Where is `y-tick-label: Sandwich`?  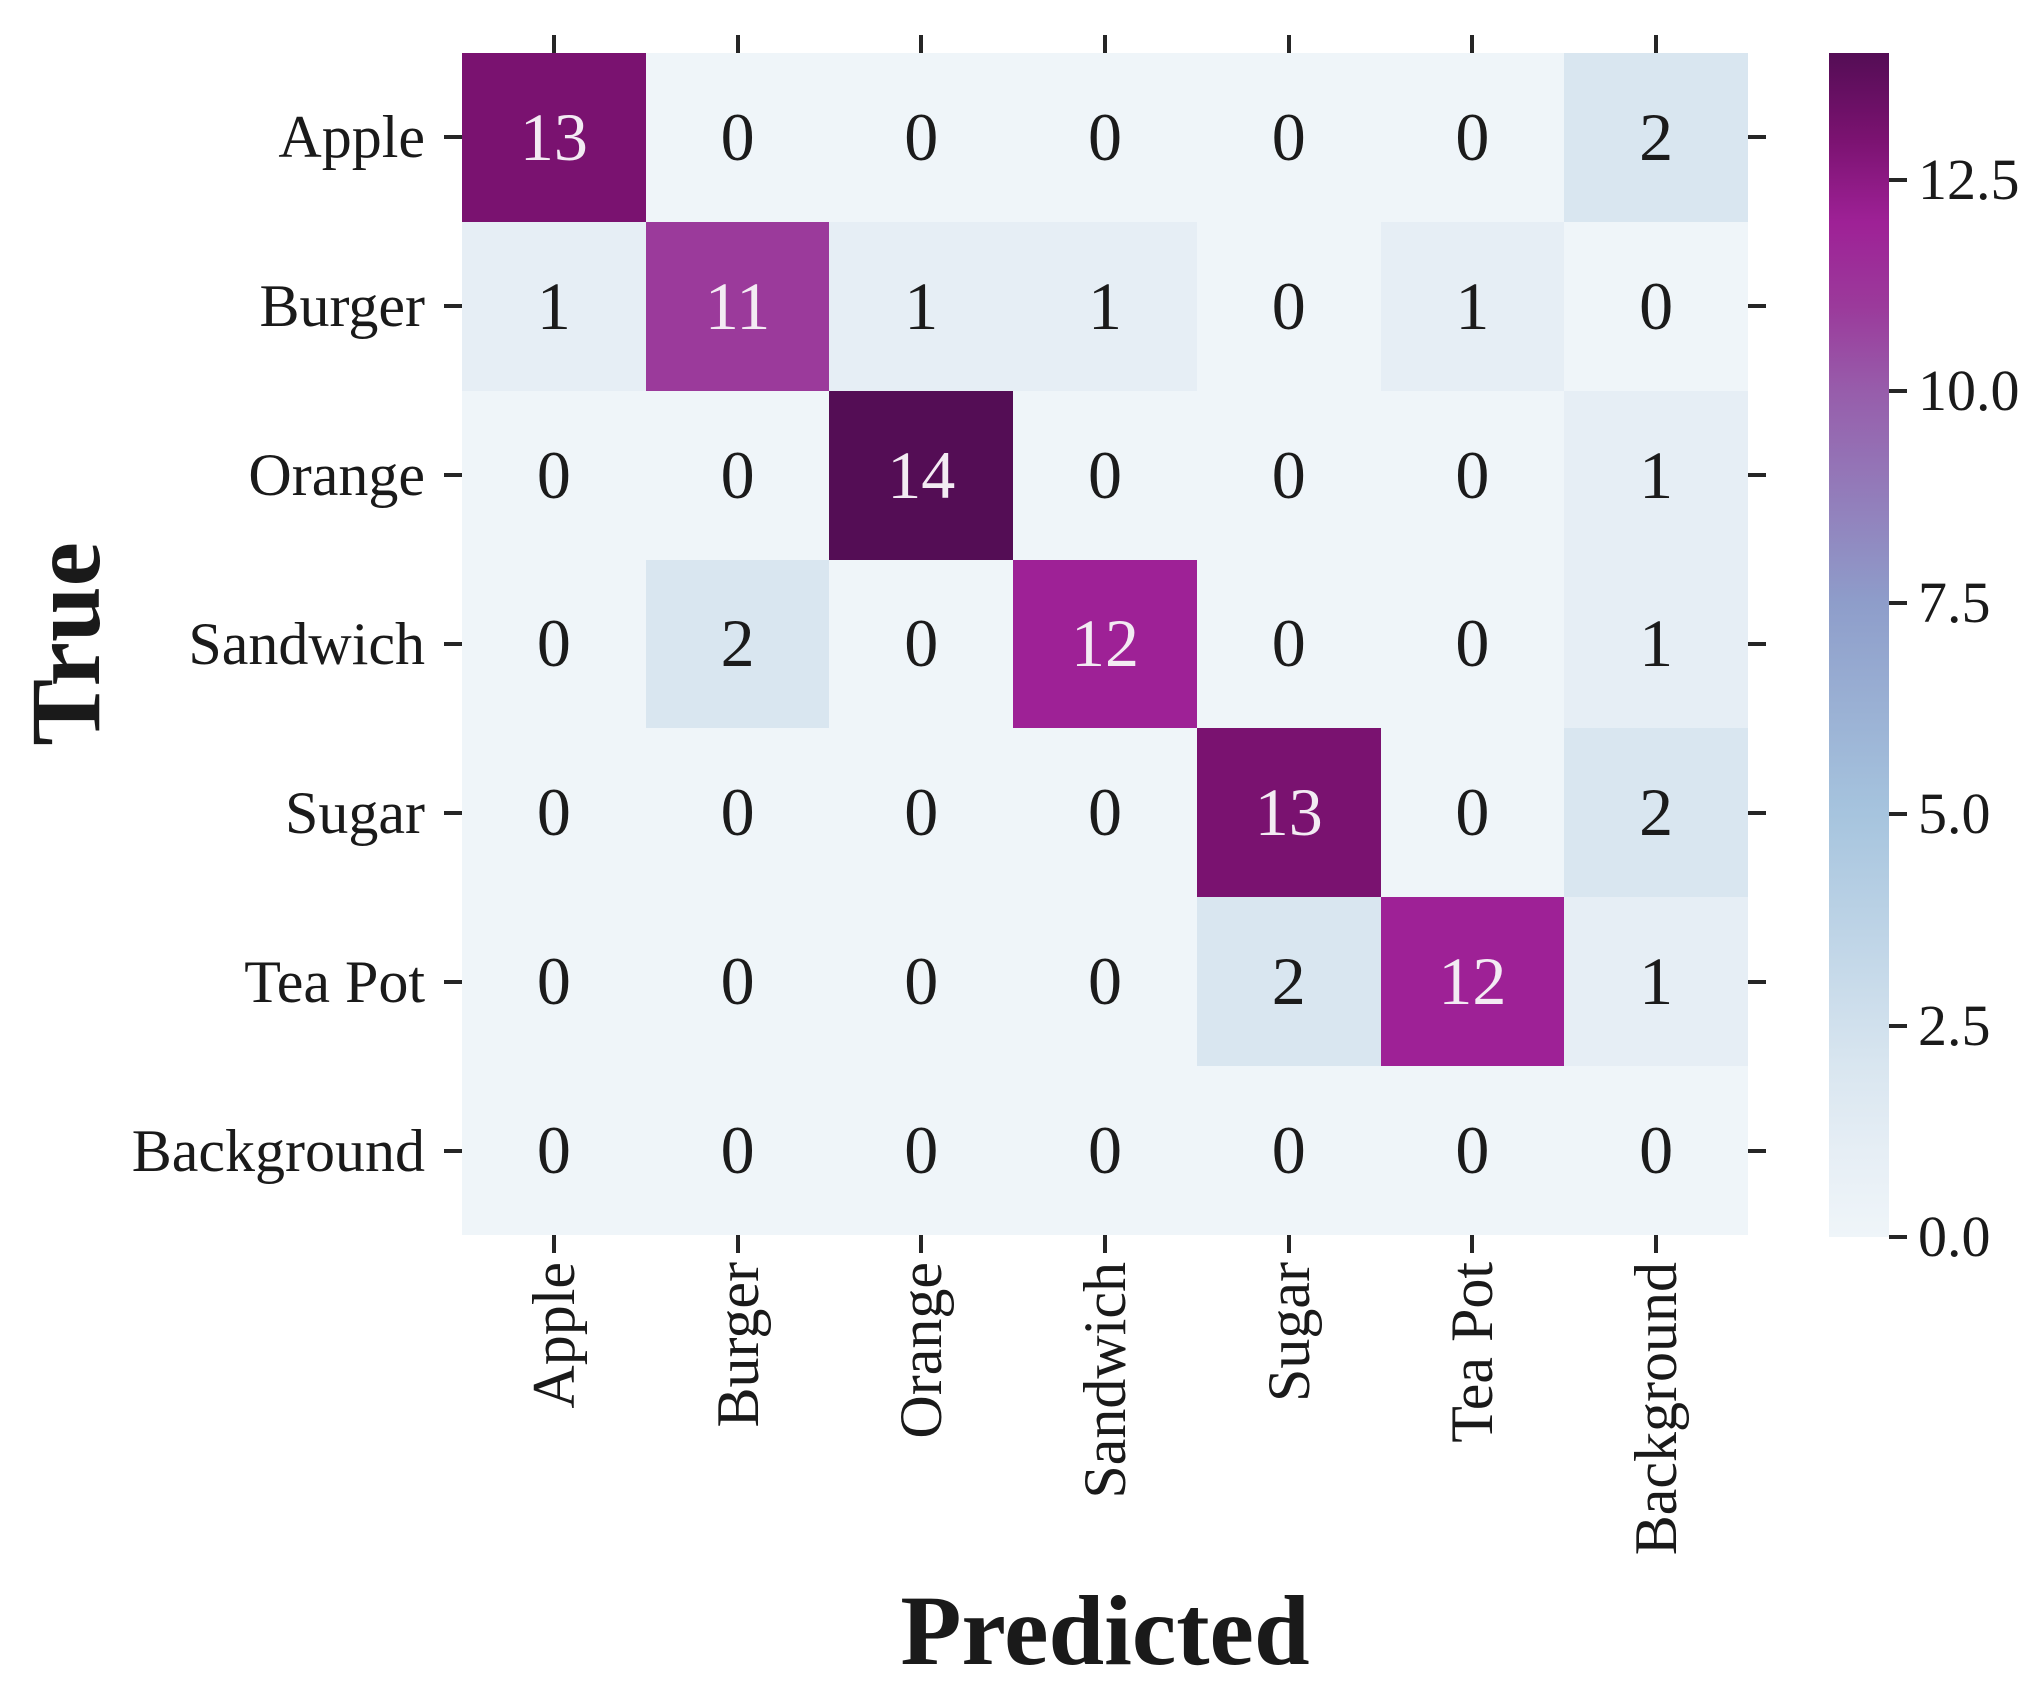 y-tick-label: Sandwich is located at coordinates (306, 644).